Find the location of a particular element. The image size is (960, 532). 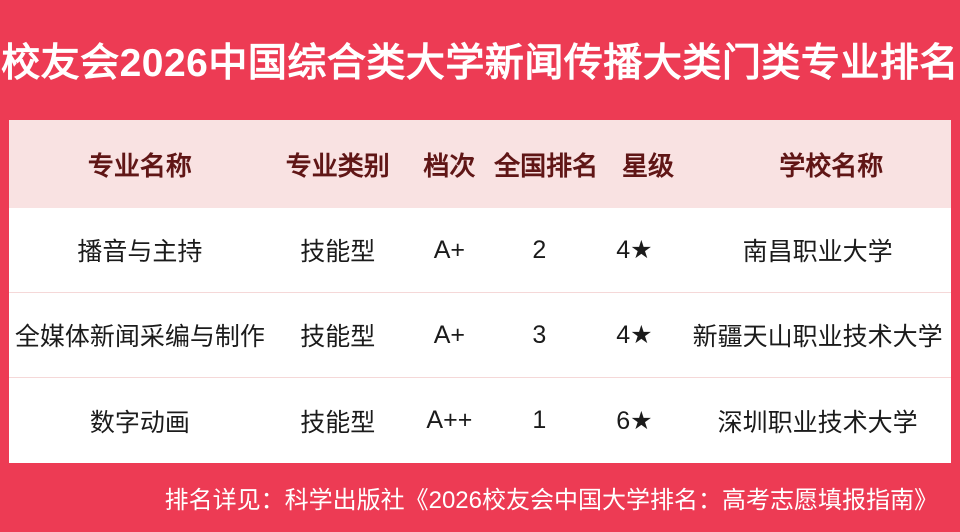

cell-school-name: 新疆天山职业技术大学 is located at coordinates (817, 337).